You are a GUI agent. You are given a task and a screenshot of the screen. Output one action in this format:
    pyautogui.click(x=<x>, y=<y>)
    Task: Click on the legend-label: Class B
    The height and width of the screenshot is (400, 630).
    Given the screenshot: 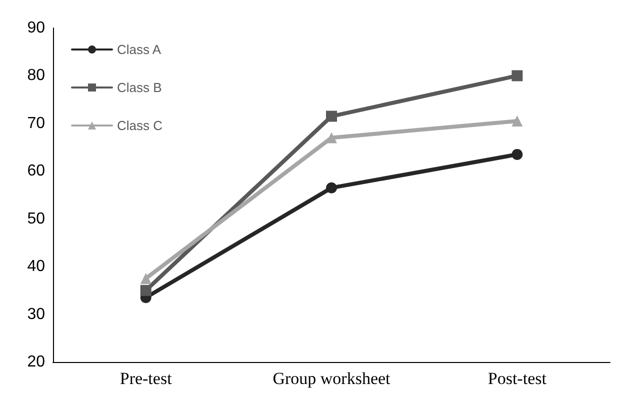 What is the action you would take?
    pyautogui.click(x=139, y=87)
    